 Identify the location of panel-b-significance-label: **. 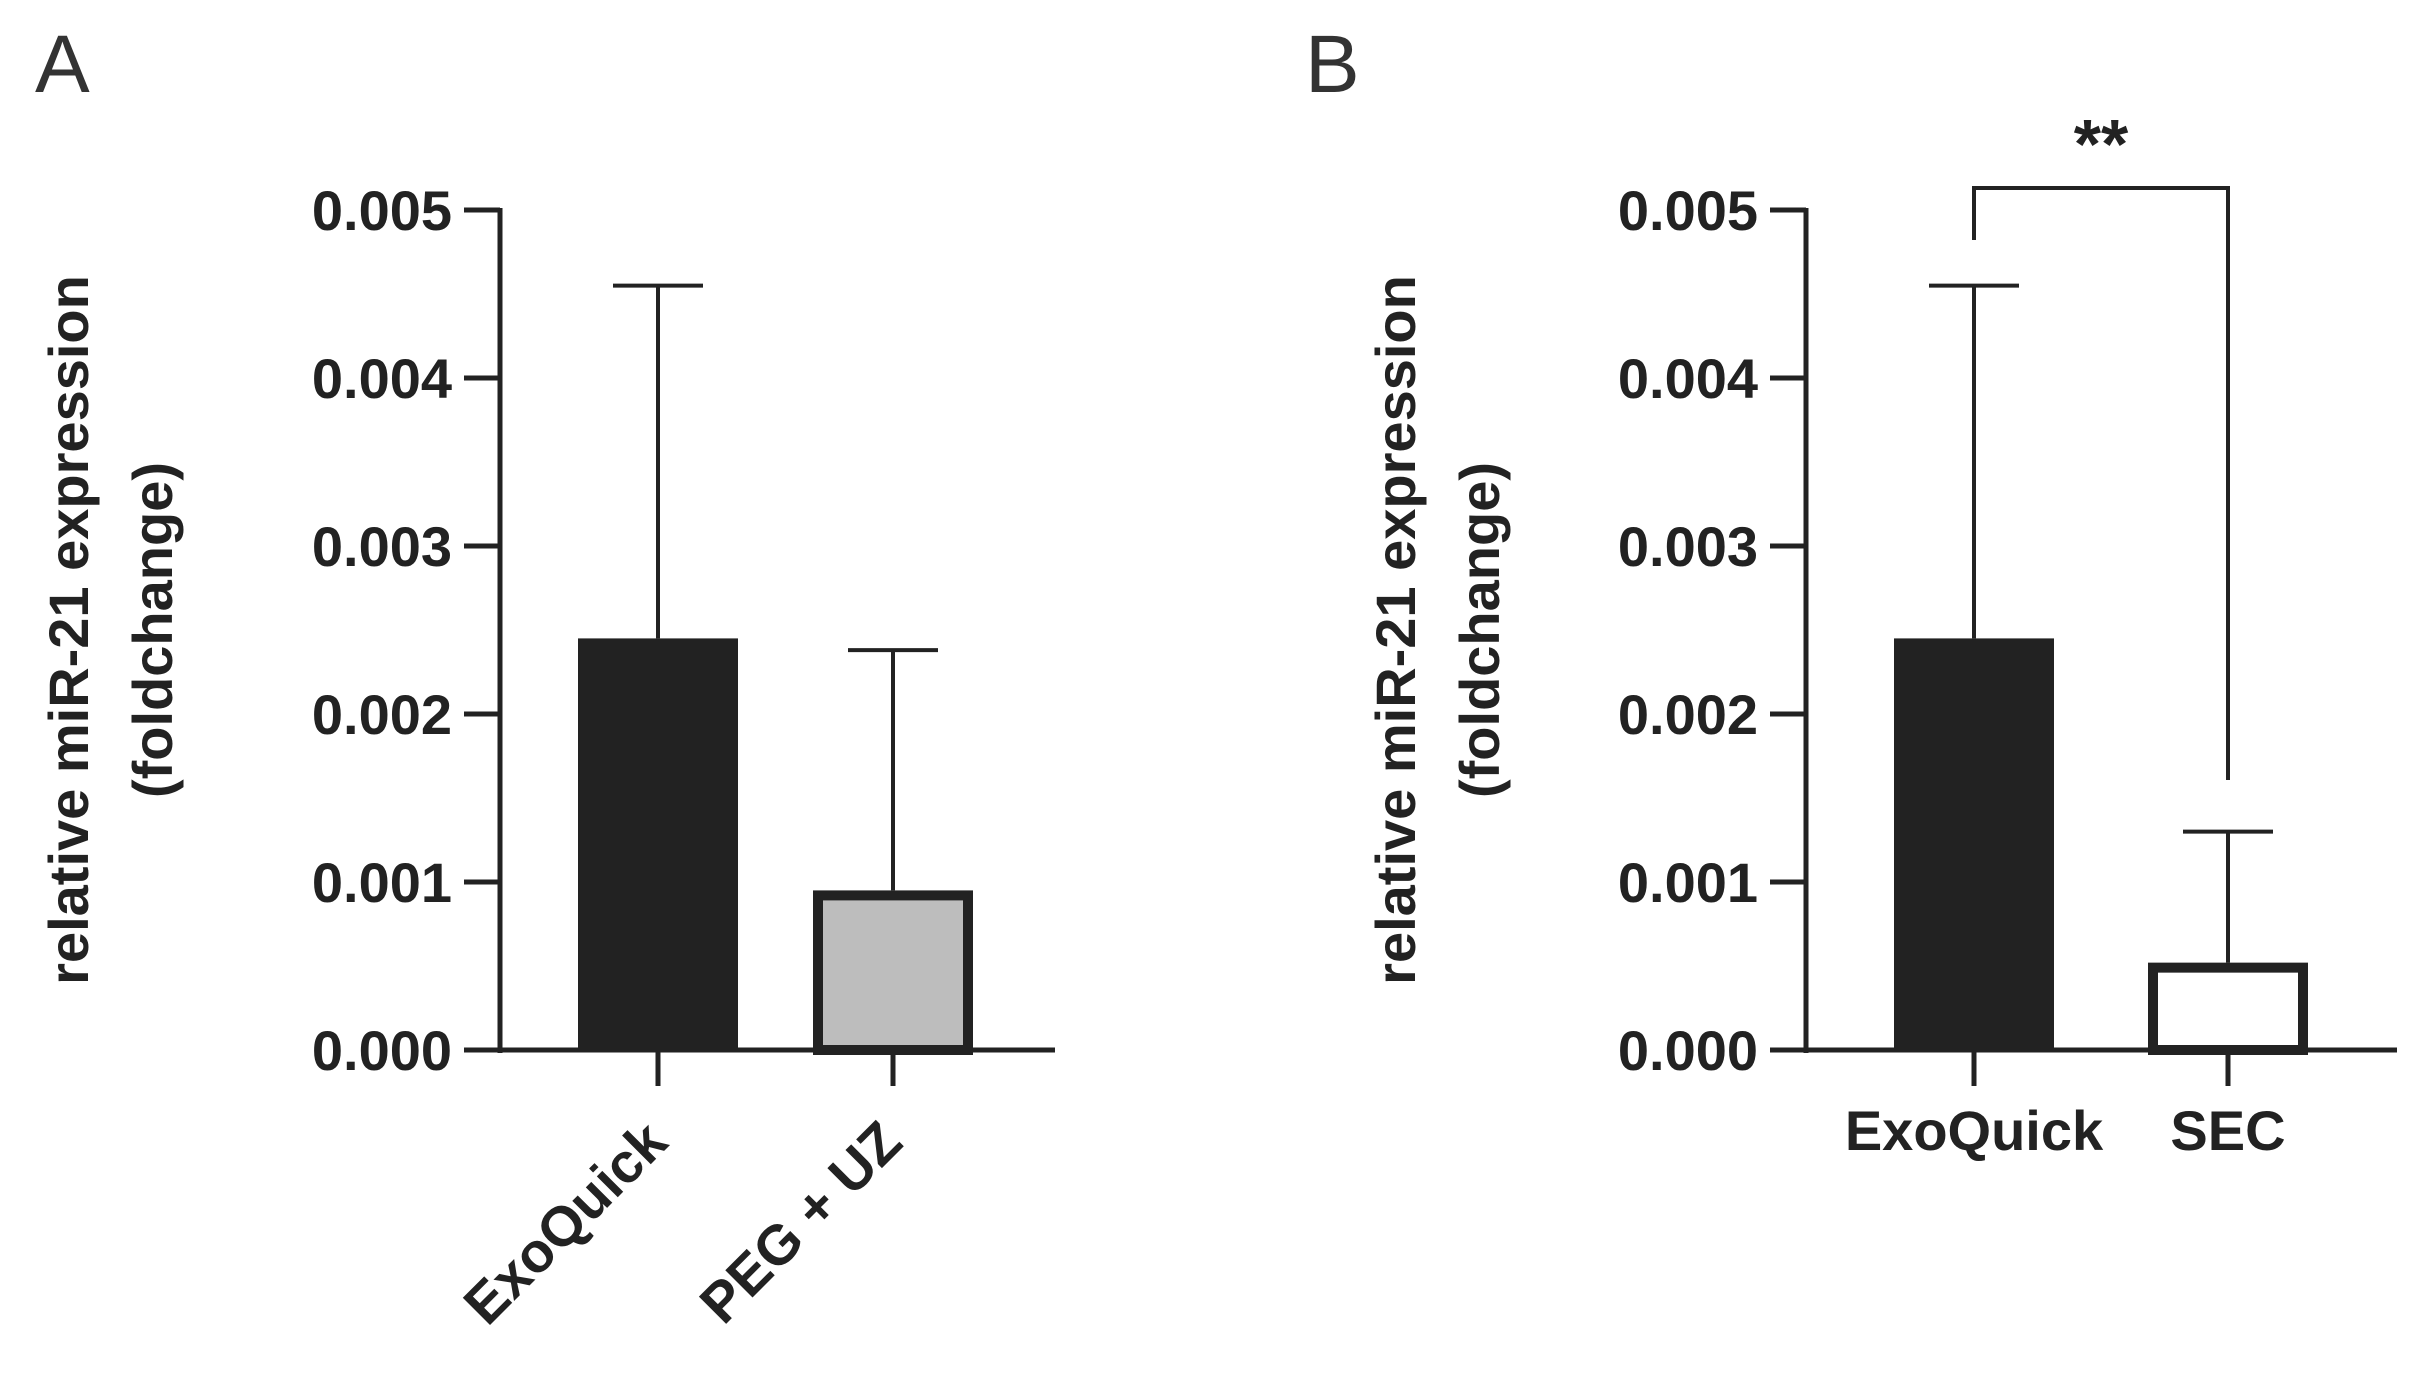
(2101, 144).